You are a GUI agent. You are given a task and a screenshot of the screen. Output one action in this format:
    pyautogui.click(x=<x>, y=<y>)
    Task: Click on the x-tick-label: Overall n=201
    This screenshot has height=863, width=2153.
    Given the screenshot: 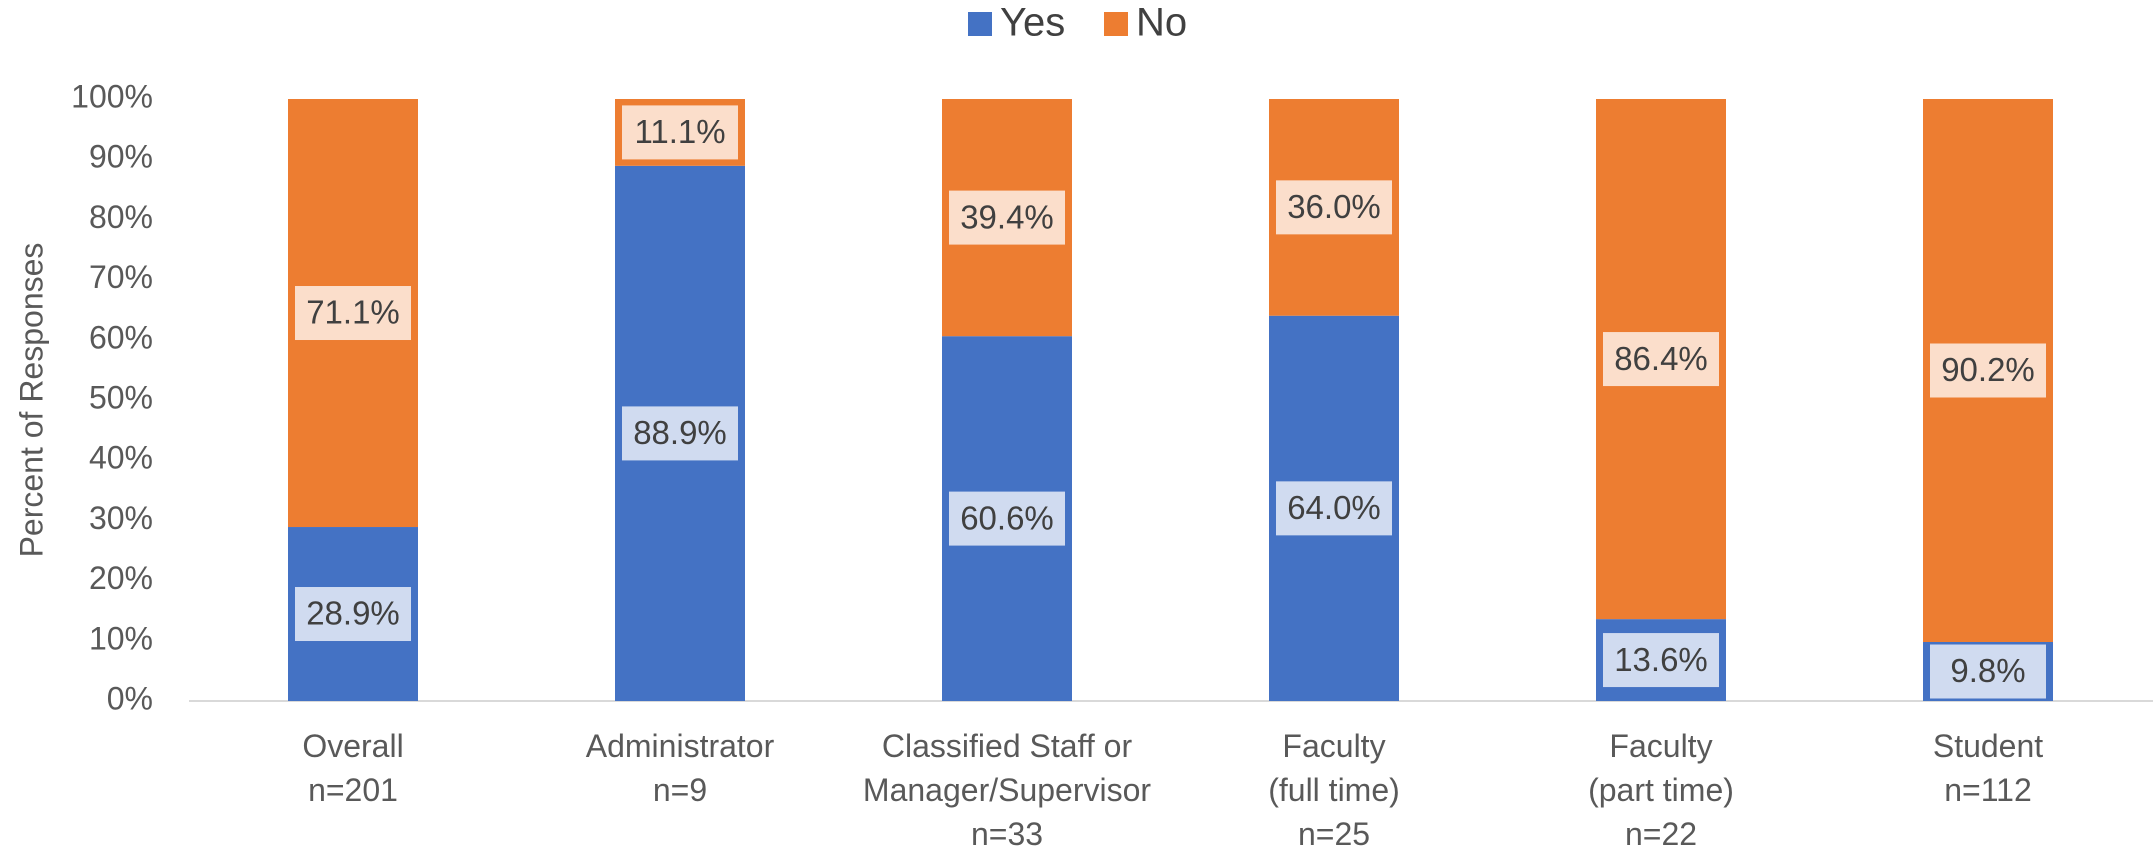 What is the action you would take?
    pyautogui.click(x=352, y=768)
    